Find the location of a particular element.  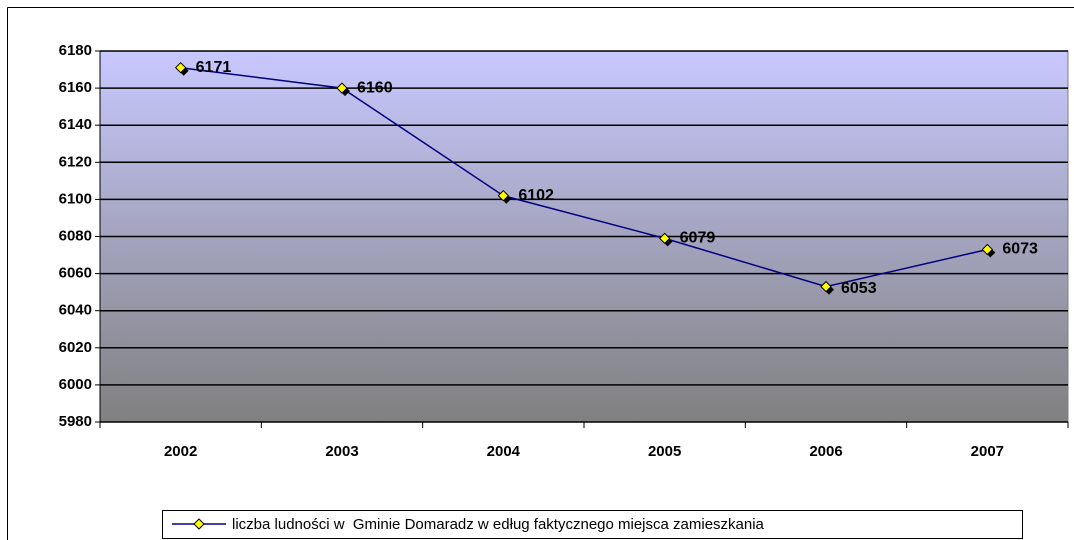

y-tick-label: 6140 is located at coordinates (75, 124).